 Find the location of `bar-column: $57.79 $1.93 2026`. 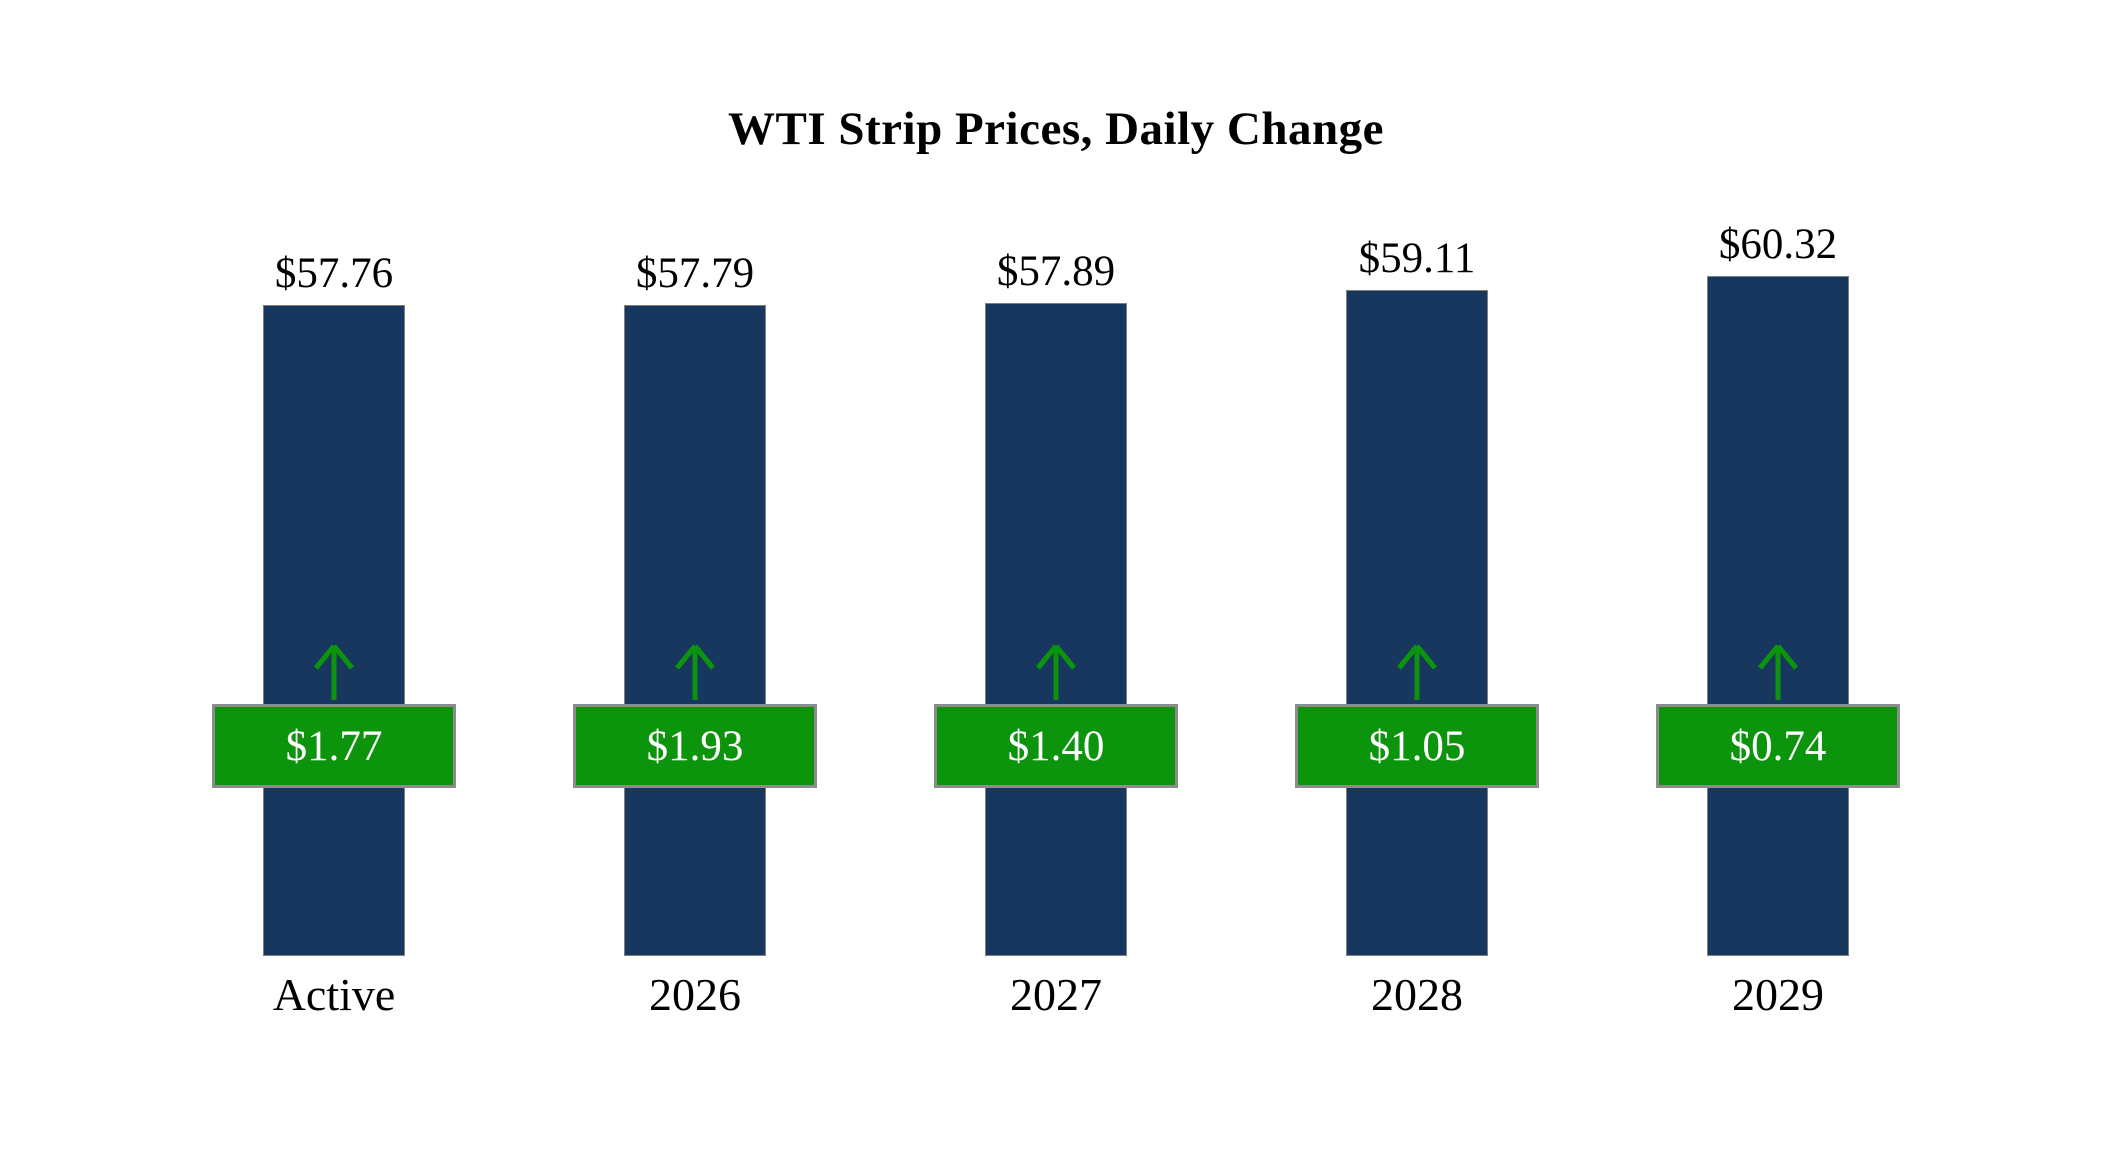

bar-column: $57.79 $1.93 2026 is located at coordinates (695, 613).